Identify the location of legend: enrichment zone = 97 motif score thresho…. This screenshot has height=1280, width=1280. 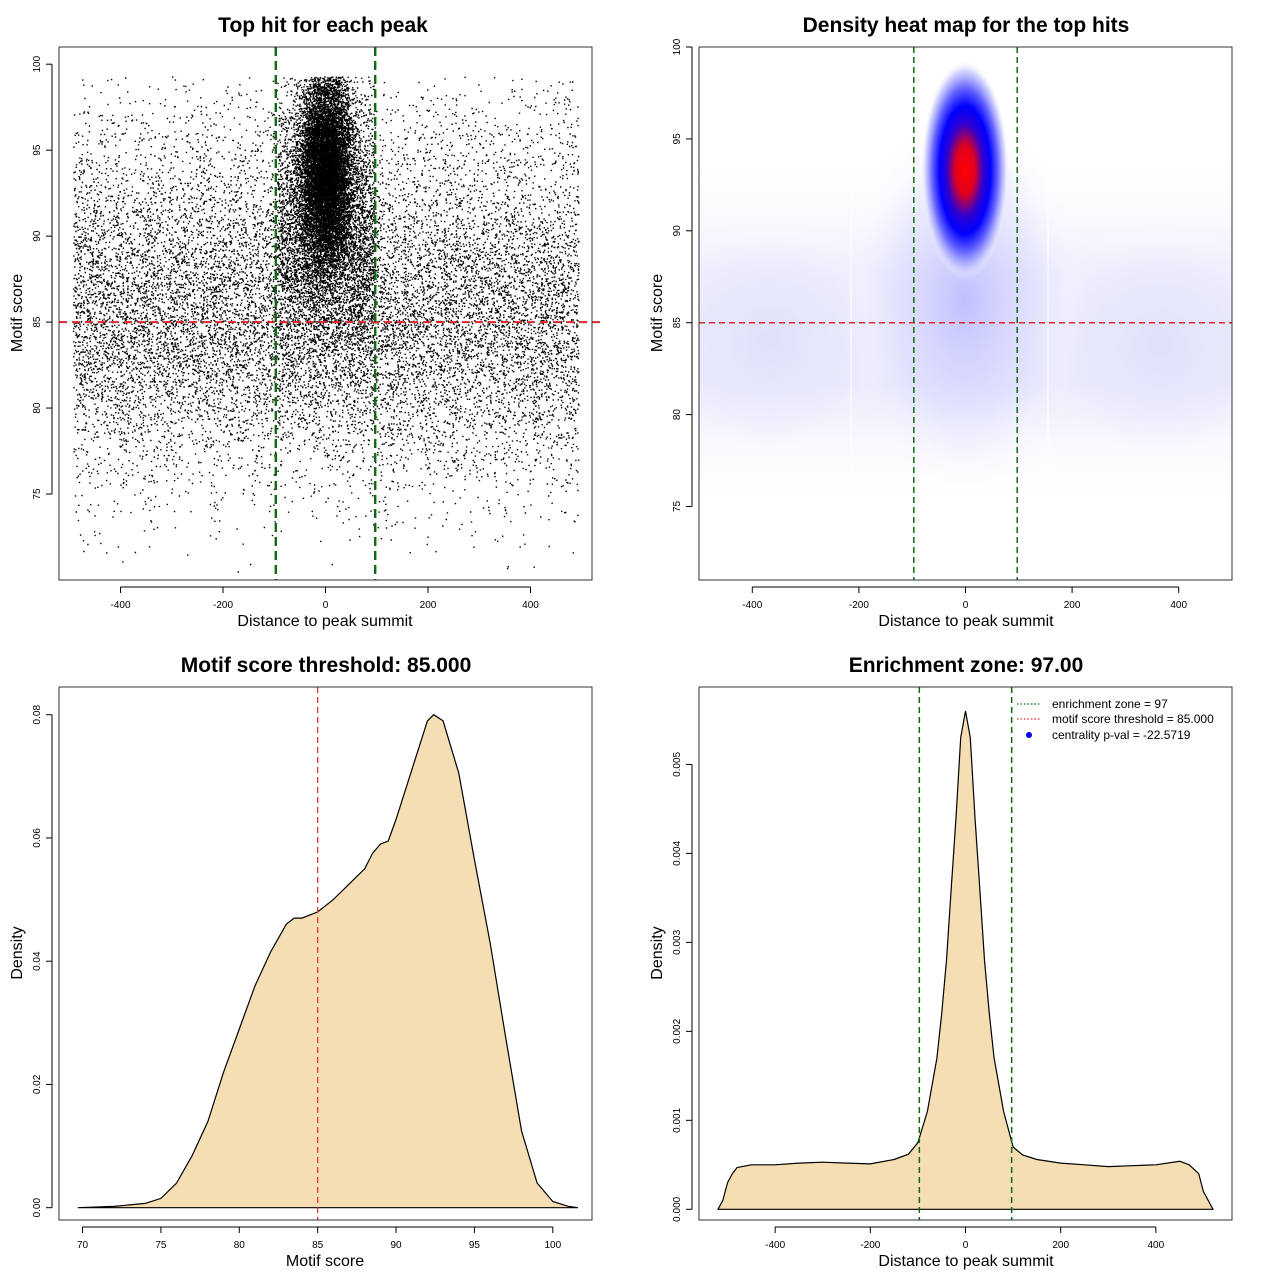
(1115, 719).